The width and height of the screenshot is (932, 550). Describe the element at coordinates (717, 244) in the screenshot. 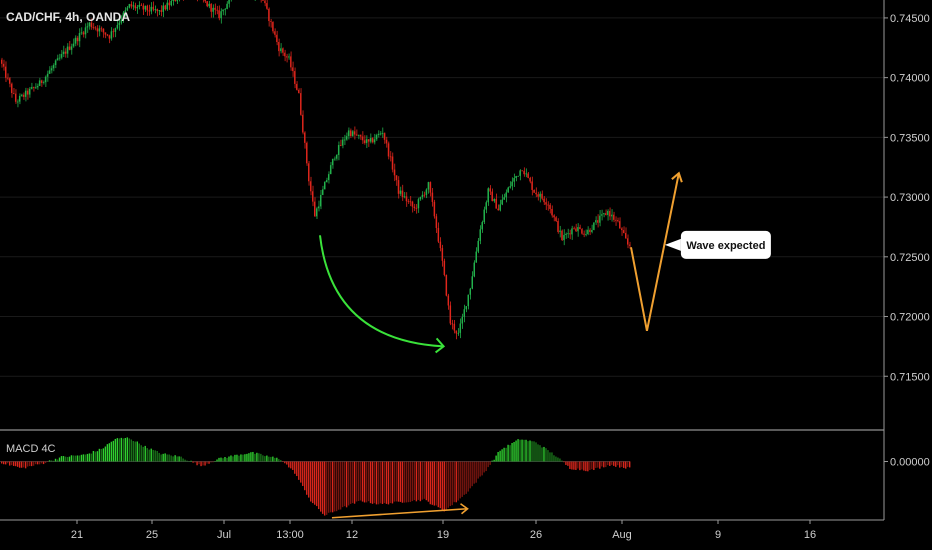

I see `callout-wave-expected: Wave expected` at that location.